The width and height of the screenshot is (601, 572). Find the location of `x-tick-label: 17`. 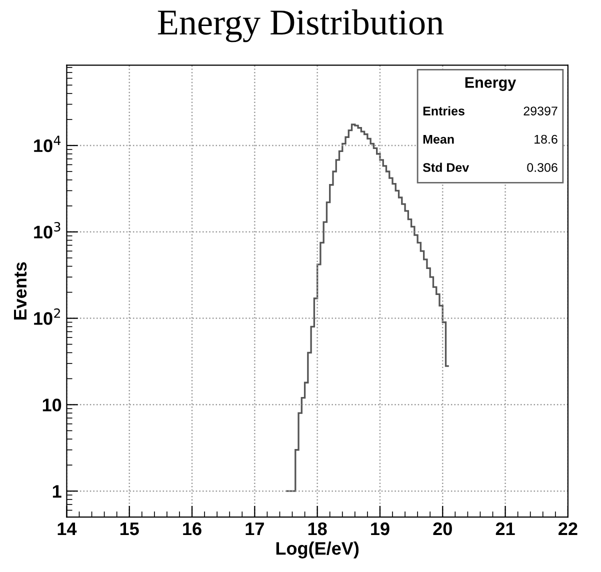

x-tick-label: 17 is located at coordinates (255, 529).